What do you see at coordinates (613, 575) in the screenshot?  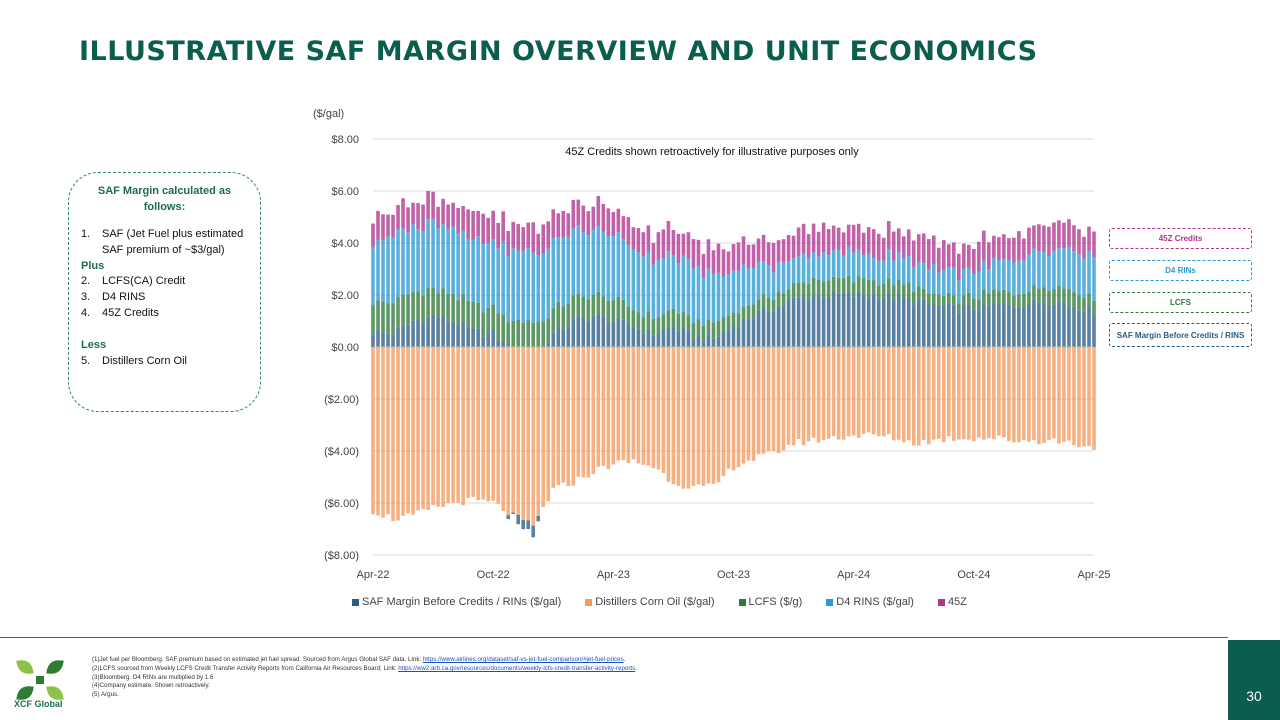 I see `x-tick-label: Apr-23` at bounding box center [613, 575].